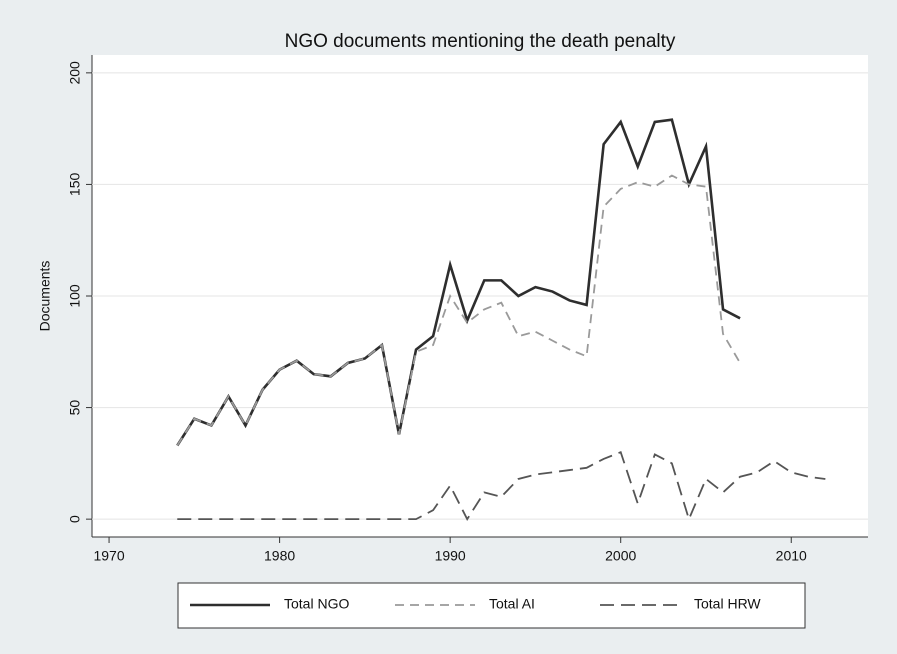  Describe the element at coordinates (450, 556) in the screenshot. I see `x-tick-label: 1990` at that location.